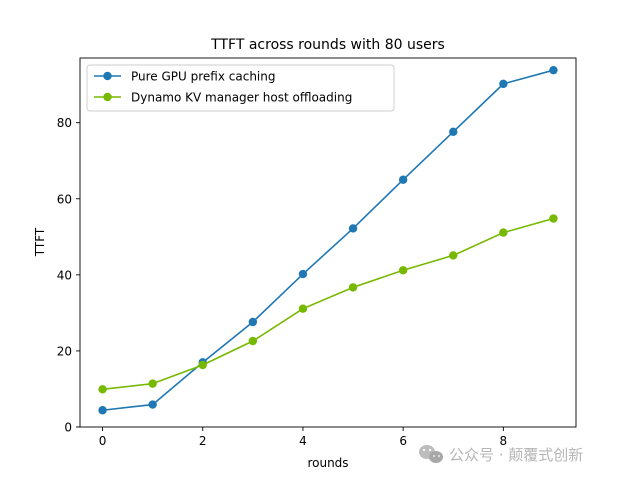 The image size is (640, 480). I want to click on watermark: 公众号 · 颠覆式创新, so click(501, 454).